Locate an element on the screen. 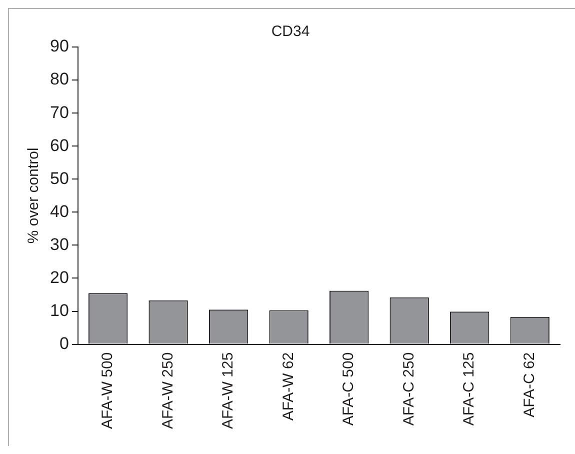  y-tick-label: 80 is located at coordinates (59, 79).